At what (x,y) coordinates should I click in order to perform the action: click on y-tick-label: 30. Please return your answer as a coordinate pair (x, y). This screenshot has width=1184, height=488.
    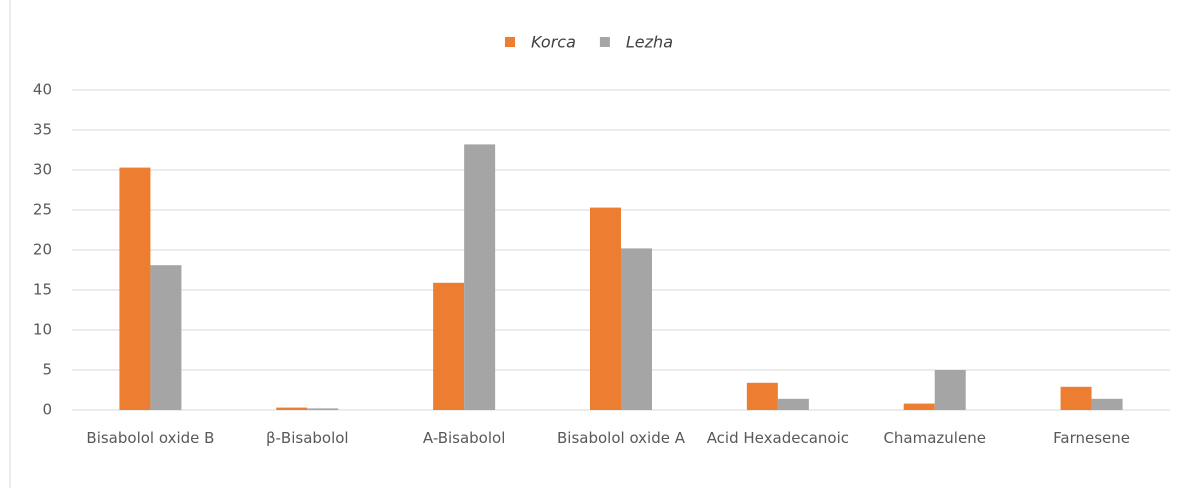
    Looking at the image, I should click on (42, 170).